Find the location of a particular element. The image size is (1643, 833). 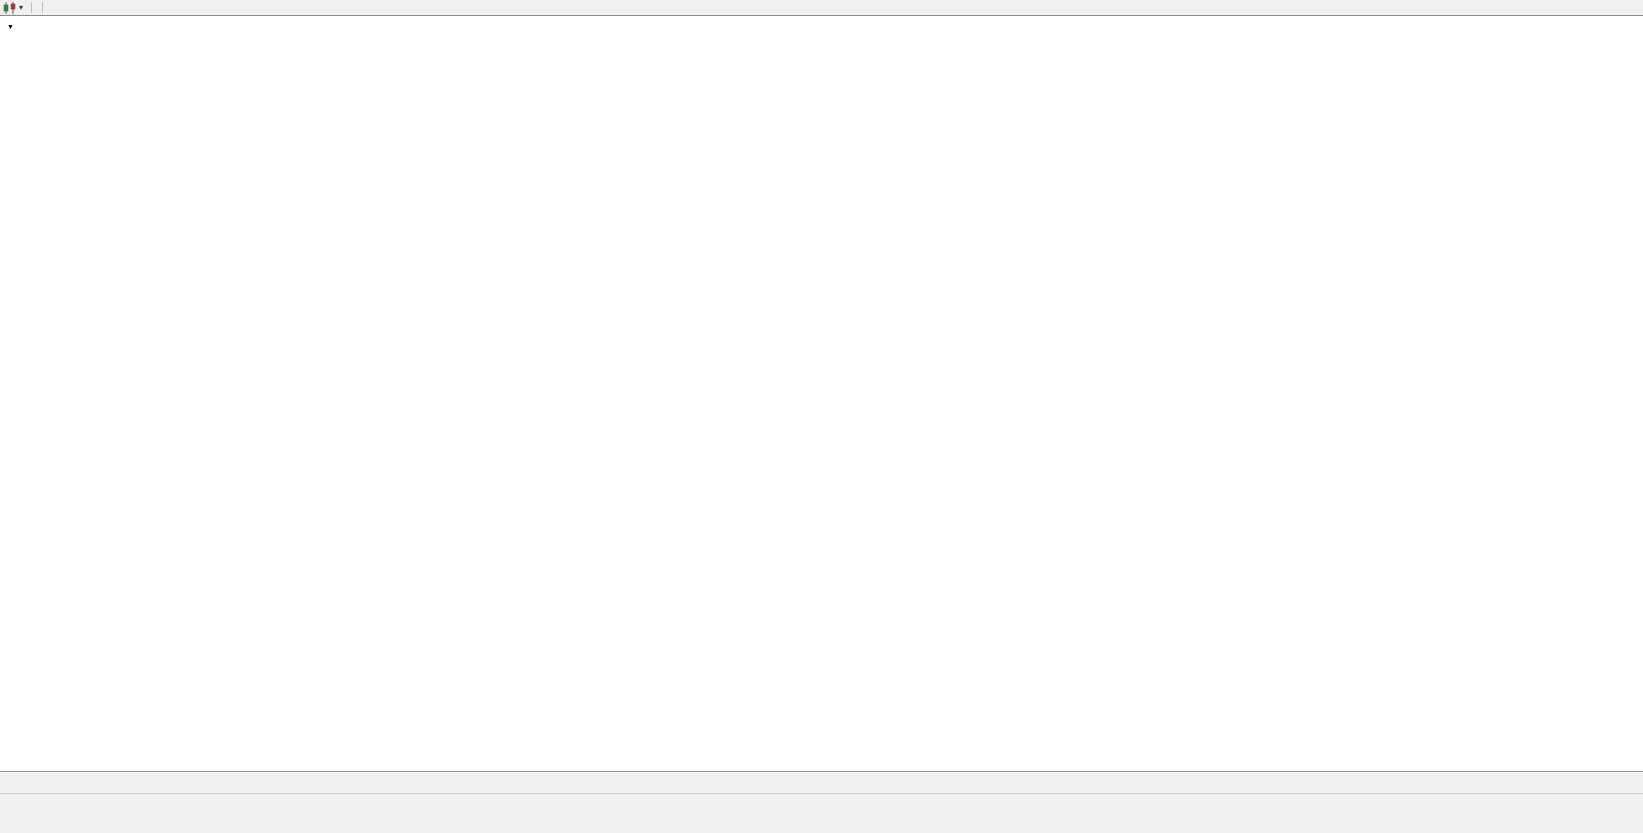

toolbar: ▾ is located at coordinates (821, 8).